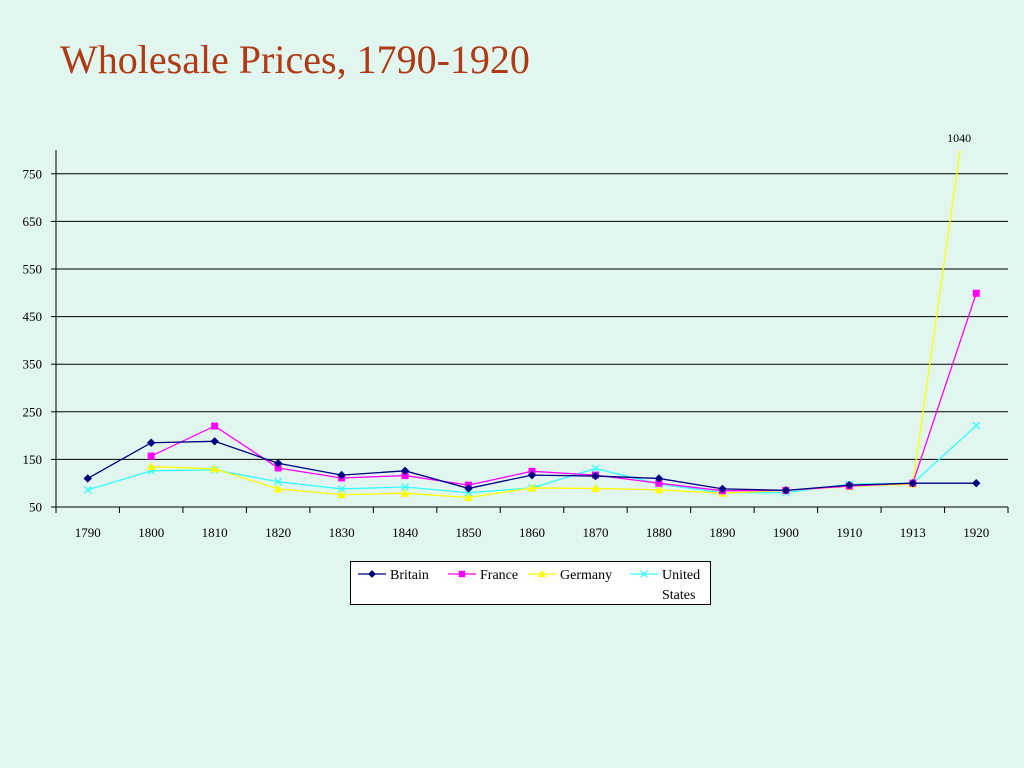 This screenshot has height=768, width=1024. What do you see at coordinates (586, 575) in the screenshot?
I see `legend-label: Germany` at bounding box center [586, 575].